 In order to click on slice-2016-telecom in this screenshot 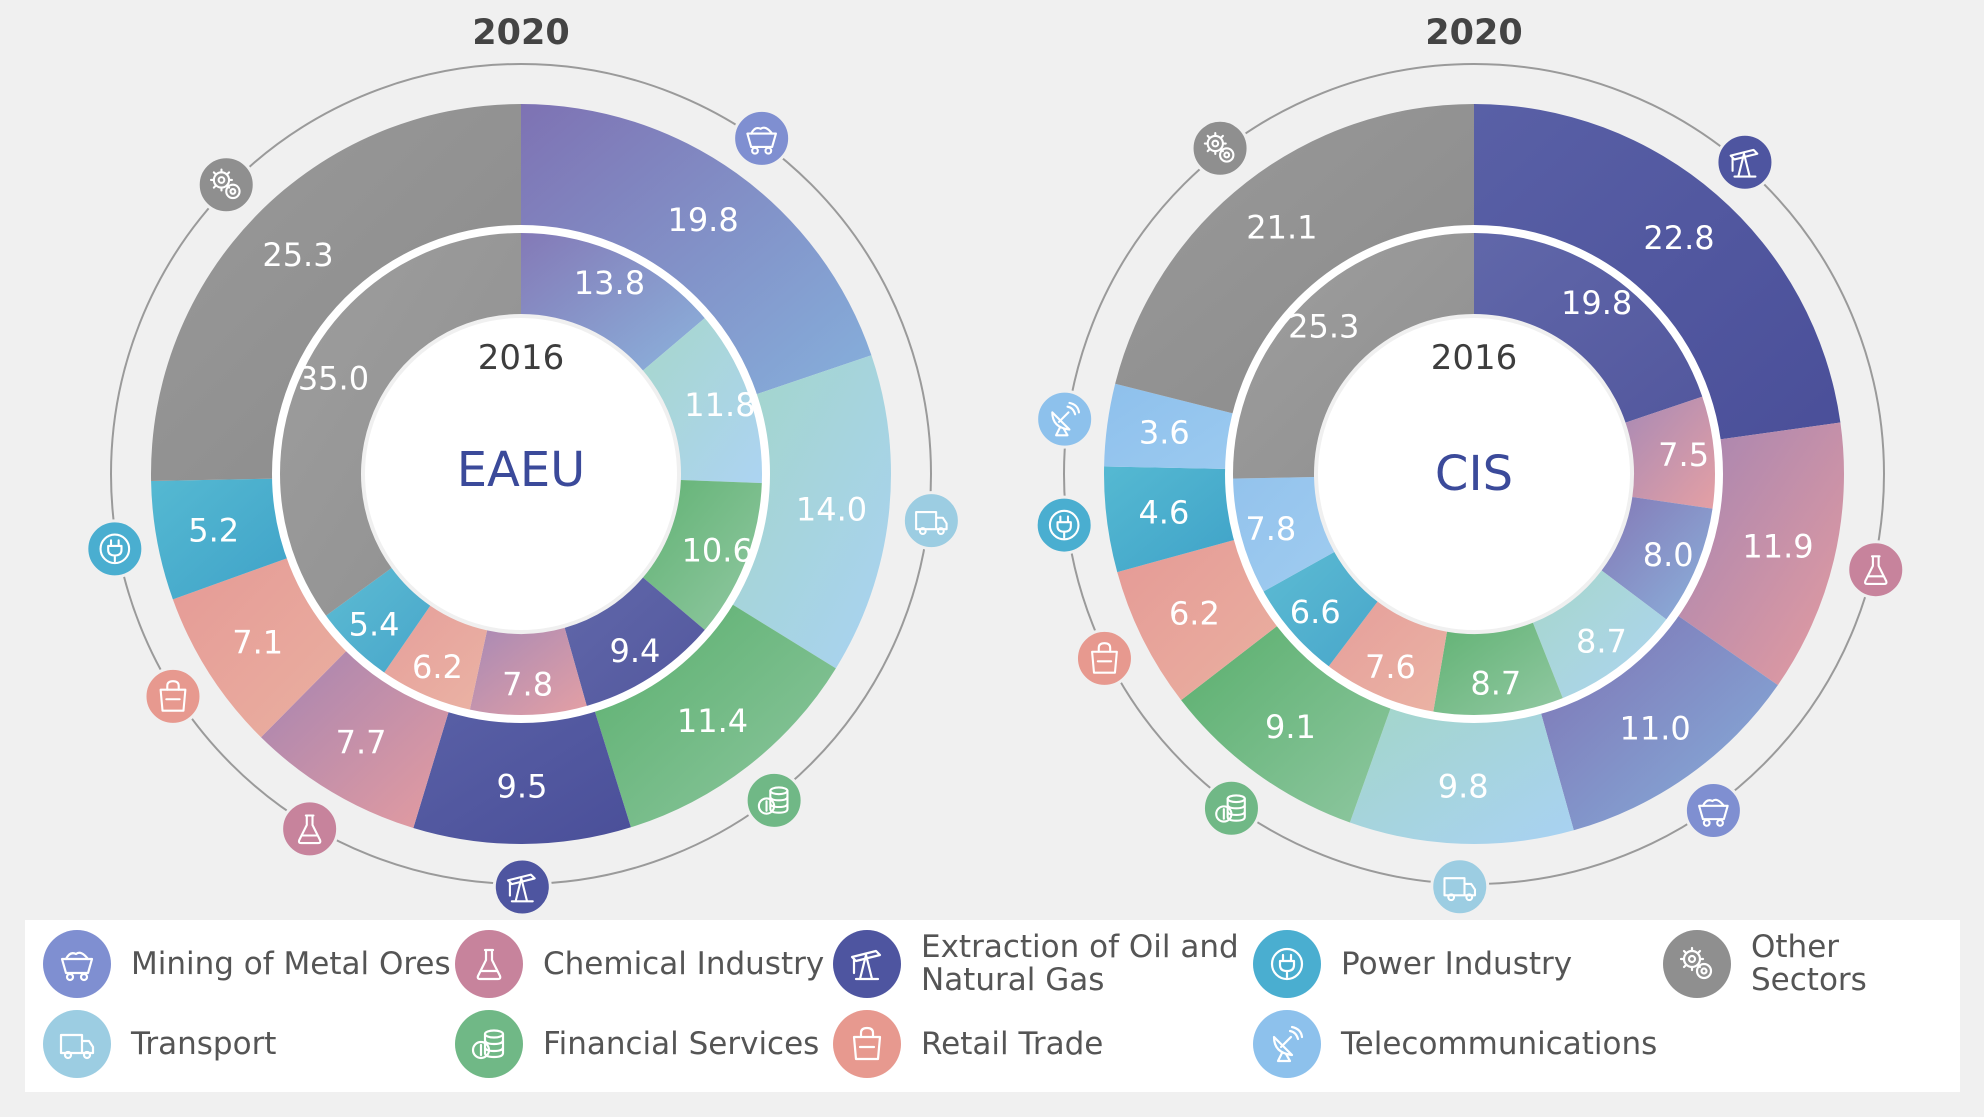, I will do `click(1282, 535)`.